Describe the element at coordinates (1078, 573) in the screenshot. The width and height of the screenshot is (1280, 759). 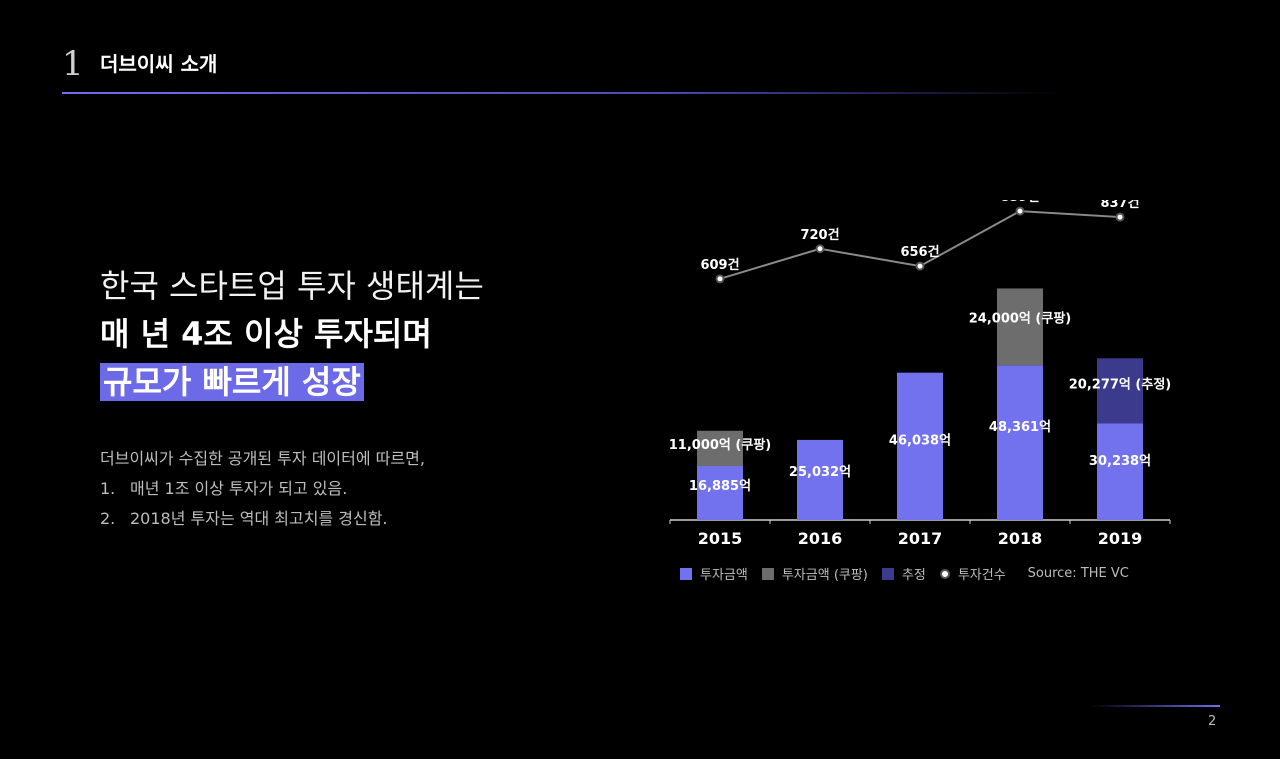
I see `chart-source: Source: THE VC` at that location.